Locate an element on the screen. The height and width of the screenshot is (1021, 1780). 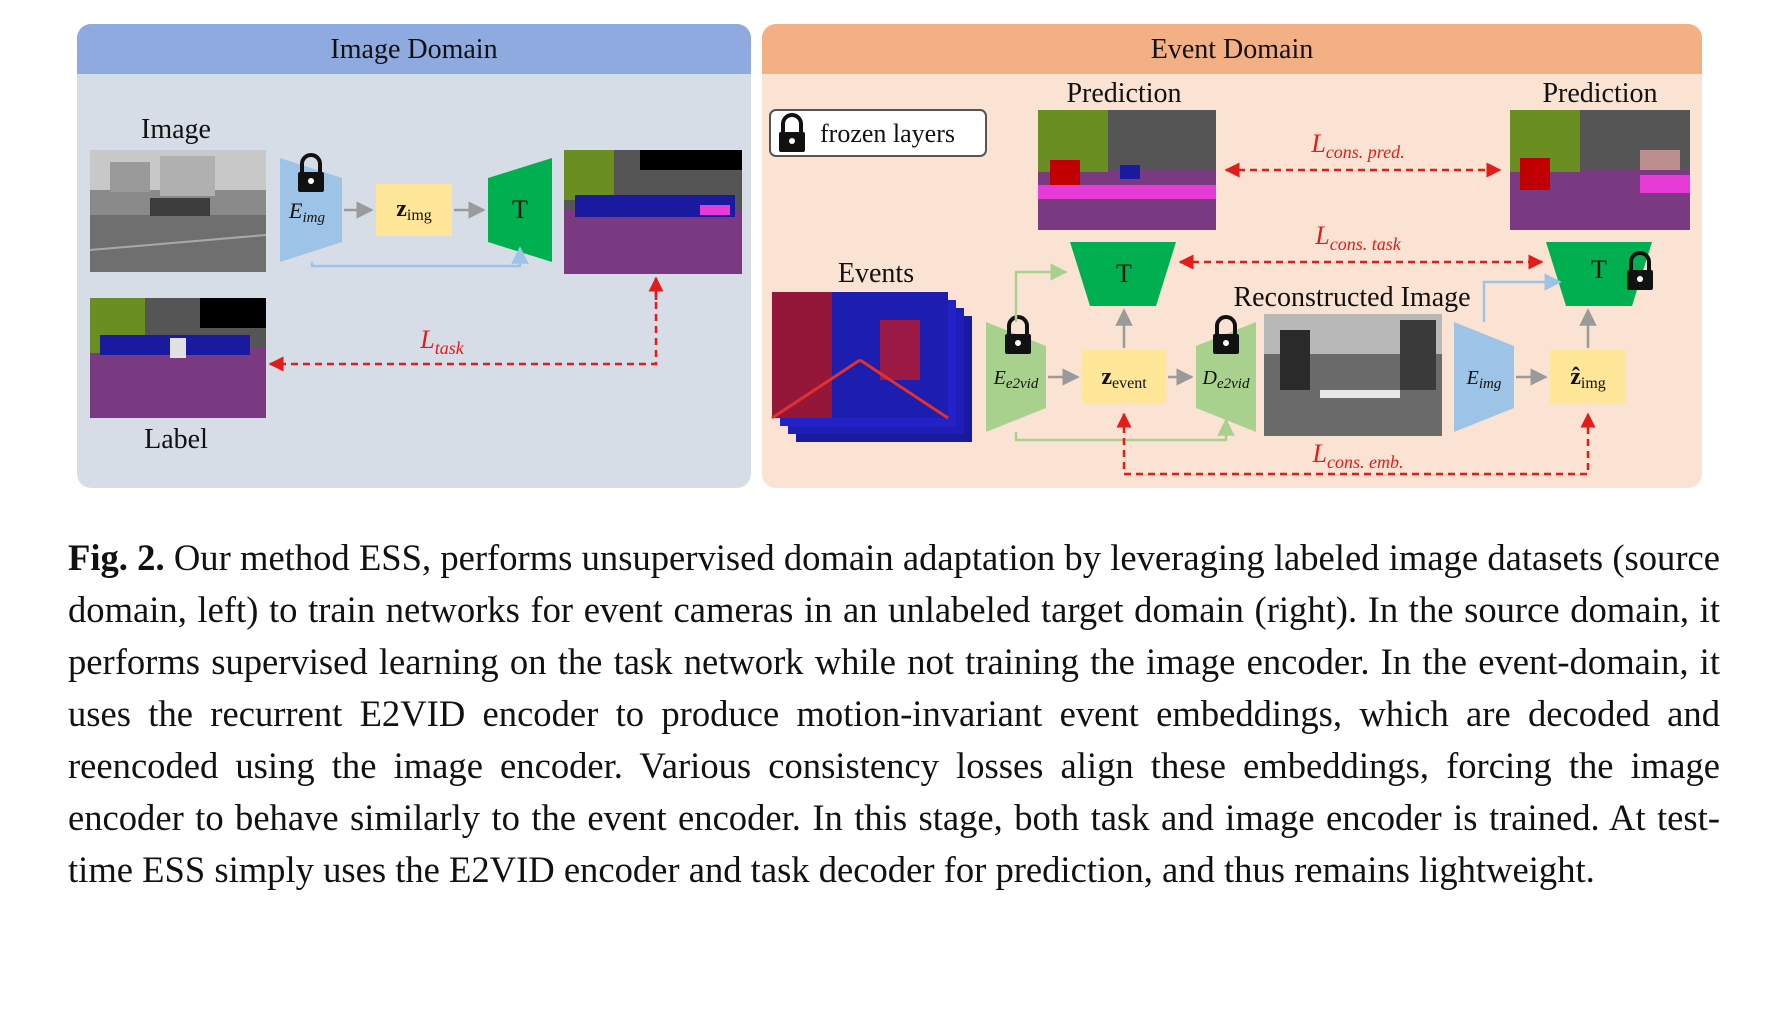
svg-text: ẑimg is located at coordinates (1588, 378).